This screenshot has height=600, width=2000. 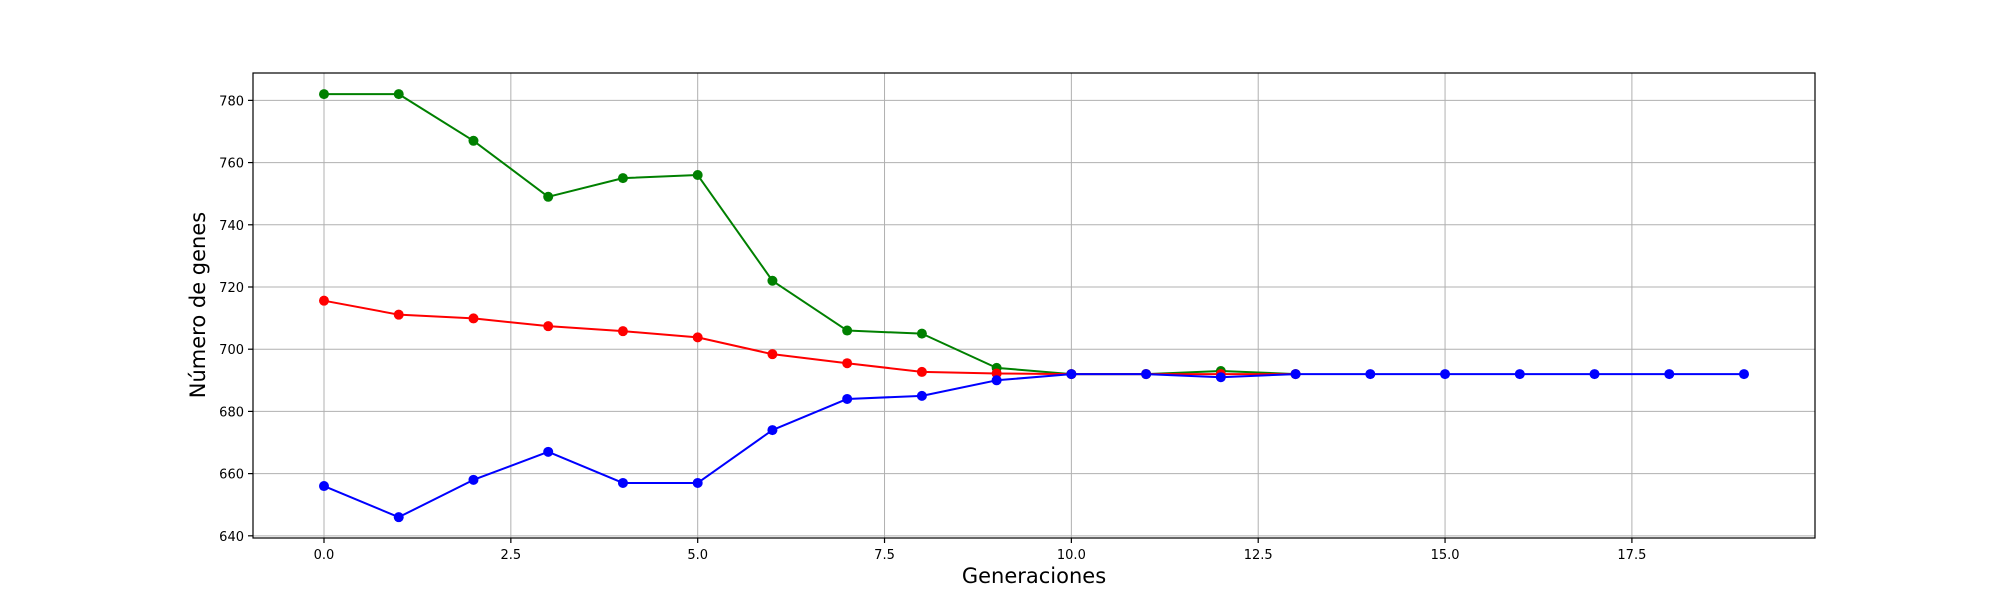 I want to click on series-line, so click(x=809, y=337).